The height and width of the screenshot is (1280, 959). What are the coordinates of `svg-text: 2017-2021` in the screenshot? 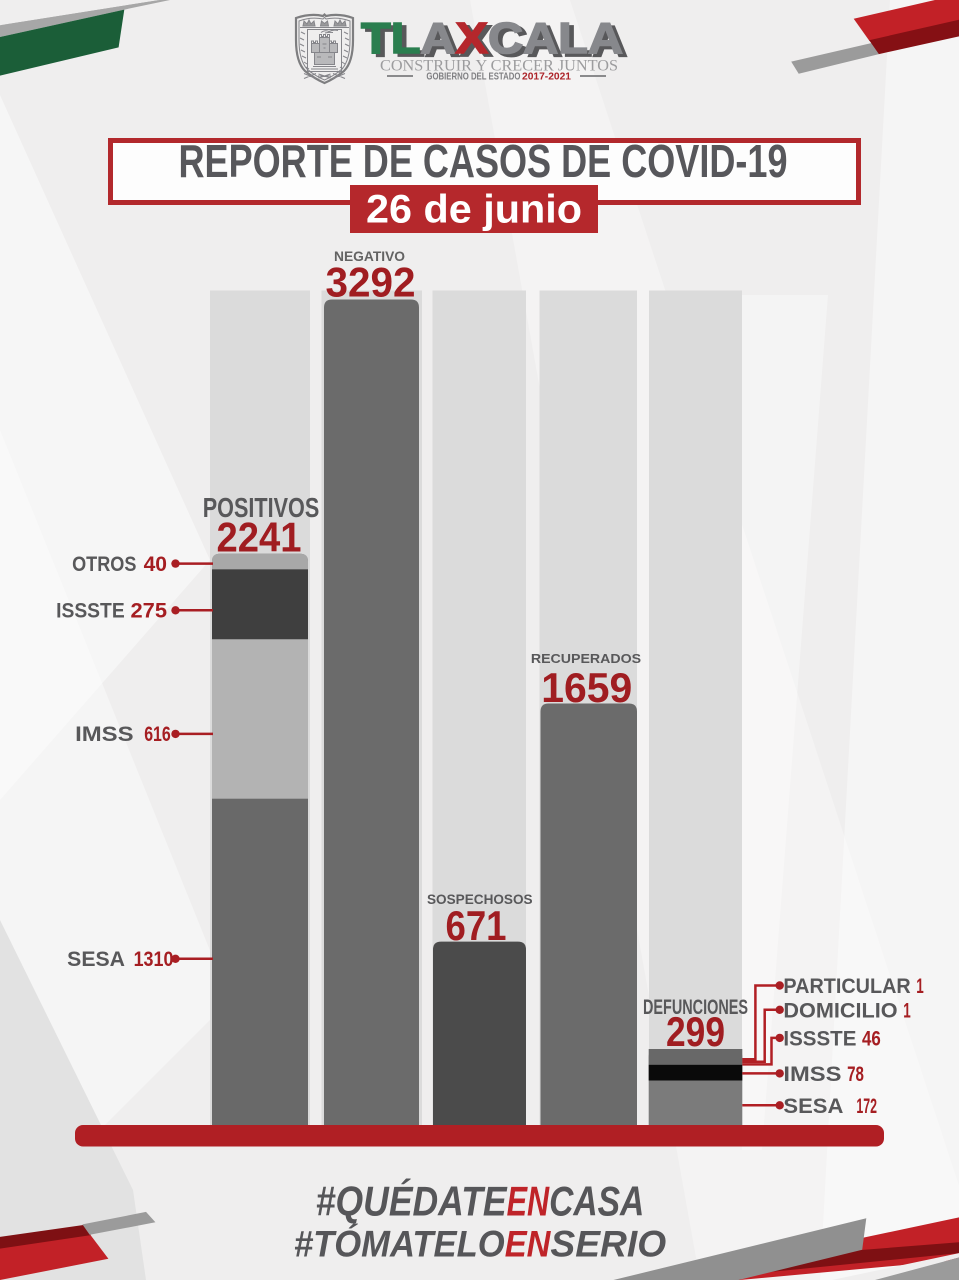 It's located at (546, 76).